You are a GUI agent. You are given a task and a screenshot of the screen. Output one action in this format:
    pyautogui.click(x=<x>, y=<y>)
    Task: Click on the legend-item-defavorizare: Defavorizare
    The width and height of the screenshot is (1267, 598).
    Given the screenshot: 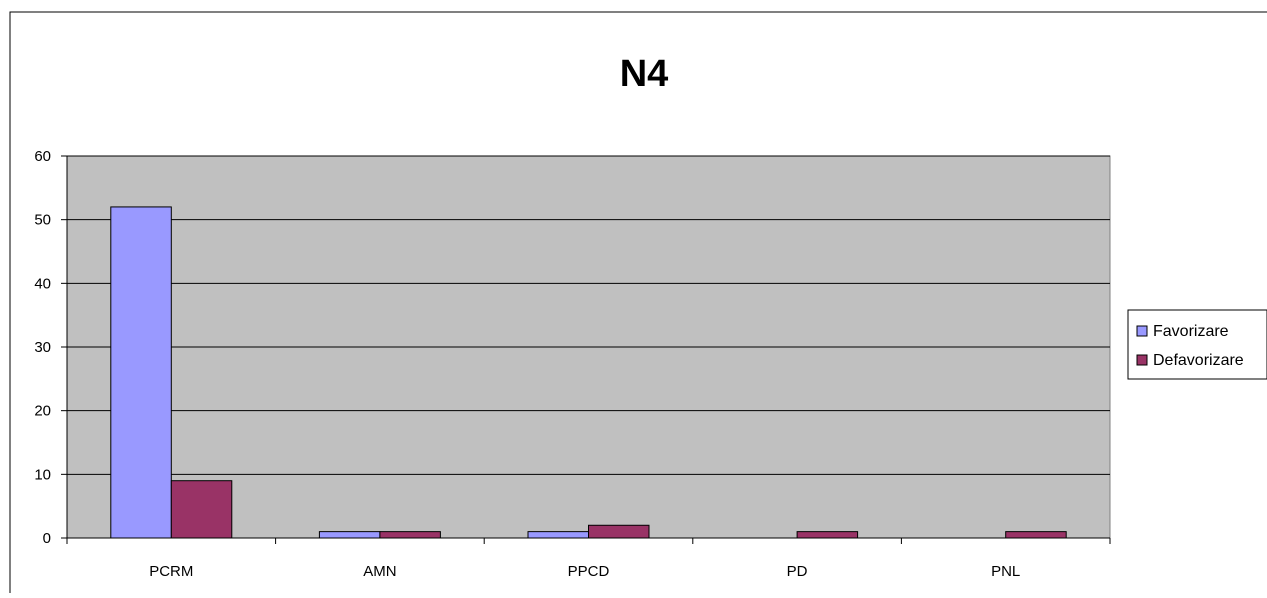 What is the action you would take?
    pyautogui.click(x=1190, y=360)
    